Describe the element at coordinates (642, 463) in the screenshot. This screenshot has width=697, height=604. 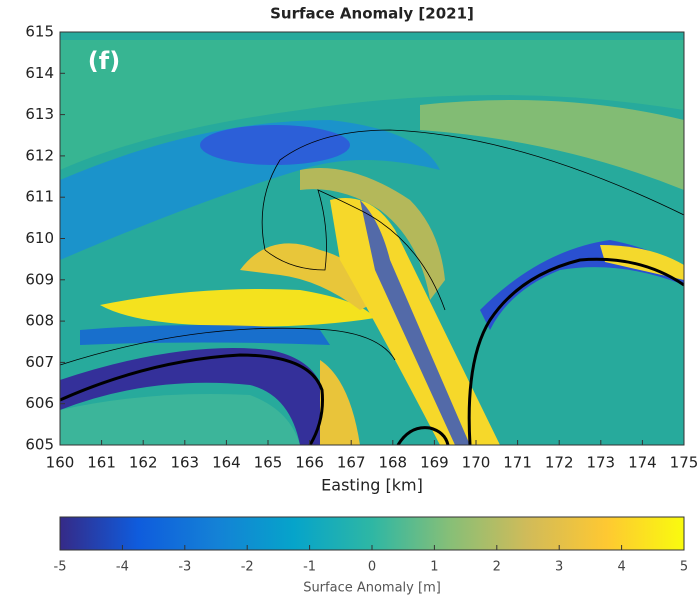
I see `x-tick-label: 174` at that location.